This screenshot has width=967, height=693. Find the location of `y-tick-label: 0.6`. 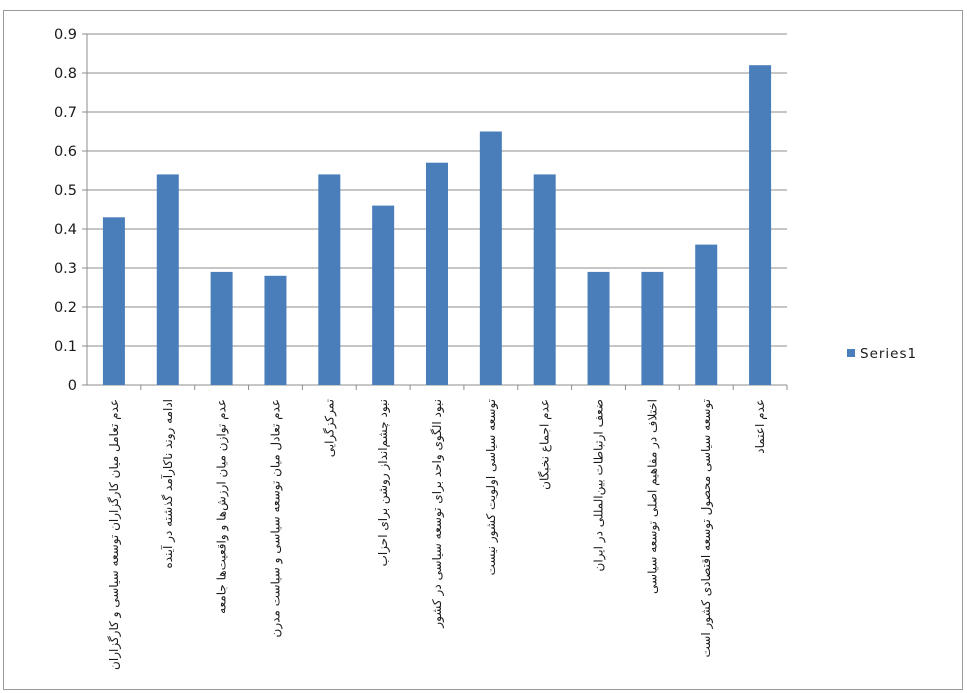

y-tick-label: 0.6 is located at coordinates (65, 152).